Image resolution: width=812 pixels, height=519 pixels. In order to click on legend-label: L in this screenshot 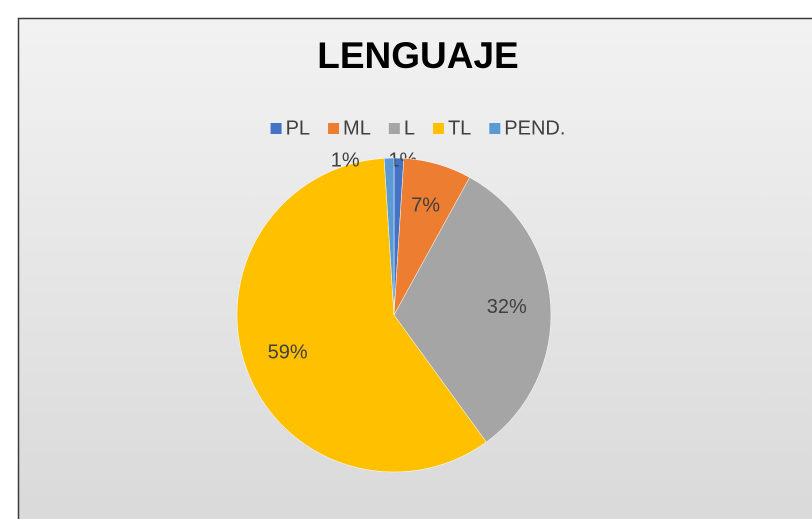, I will do `click(409, 128)`.